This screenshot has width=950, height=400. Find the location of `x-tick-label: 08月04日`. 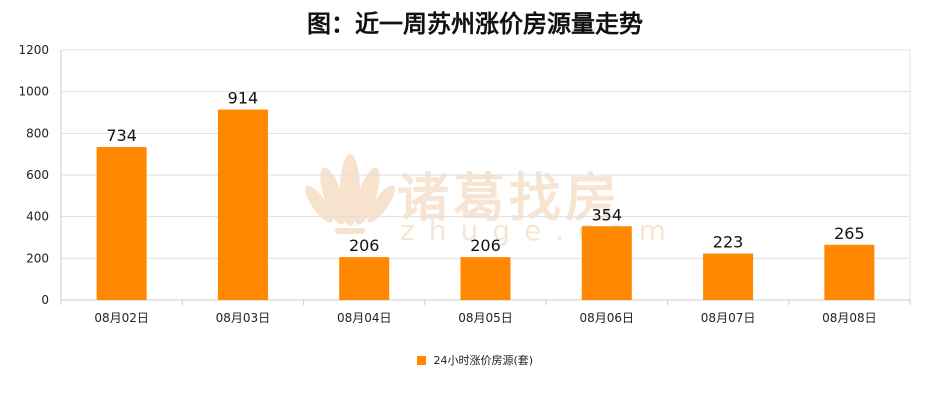

x-tick-label: 08月04日 is located at coordinates (364, 318).